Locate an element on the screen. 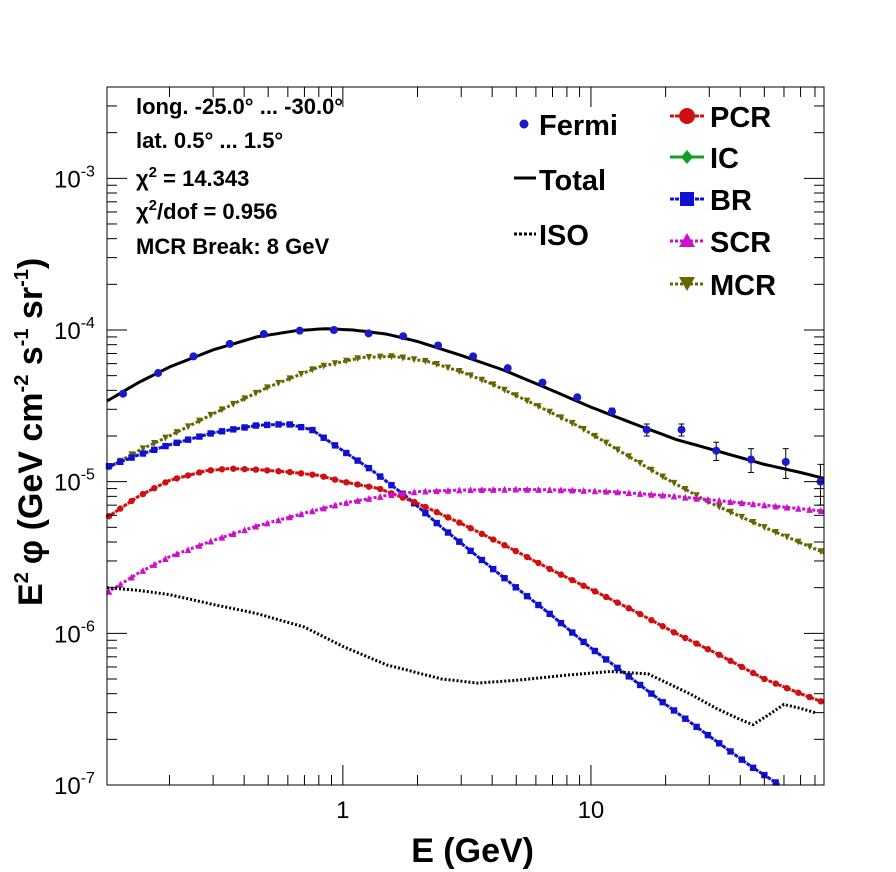  series-scr-line is located at coordinates (465, 541).